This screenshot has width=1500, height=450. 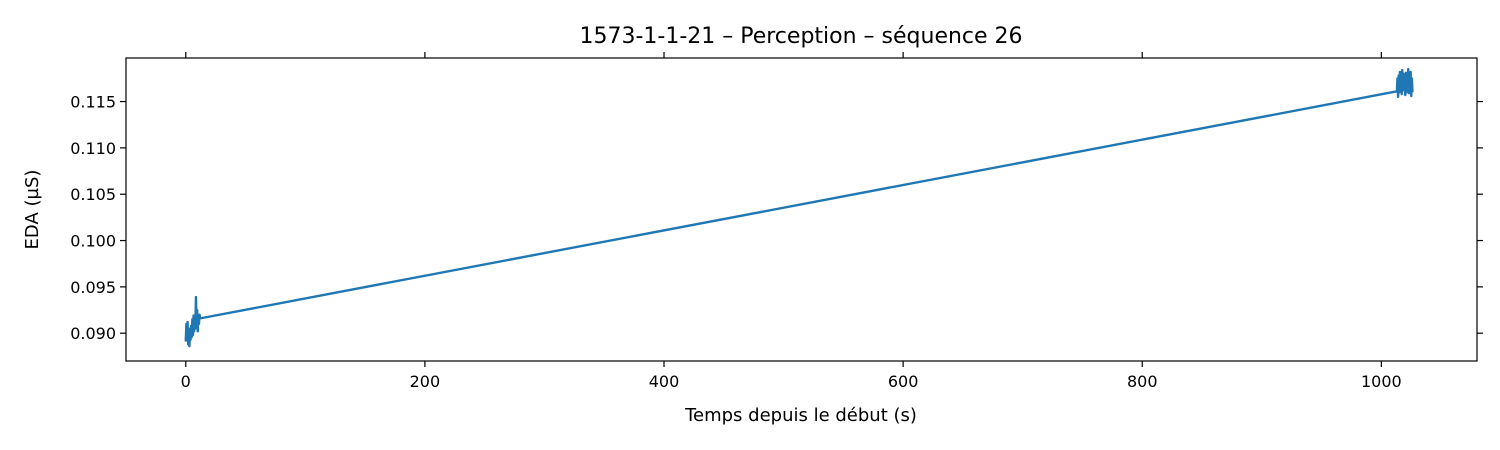 What do you see at coordinates (186, 381) in the screenshot?
I see `x-tick-label-0: 0` at bounding box center [186, 381].